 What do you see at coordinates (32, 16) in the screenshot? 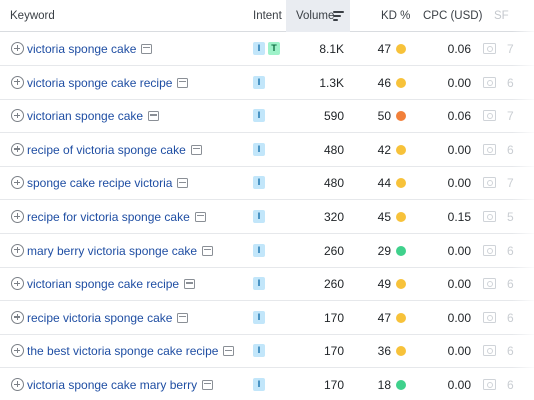
I see `column-header-keyword: Keyword` at bounding box center [32, 16].